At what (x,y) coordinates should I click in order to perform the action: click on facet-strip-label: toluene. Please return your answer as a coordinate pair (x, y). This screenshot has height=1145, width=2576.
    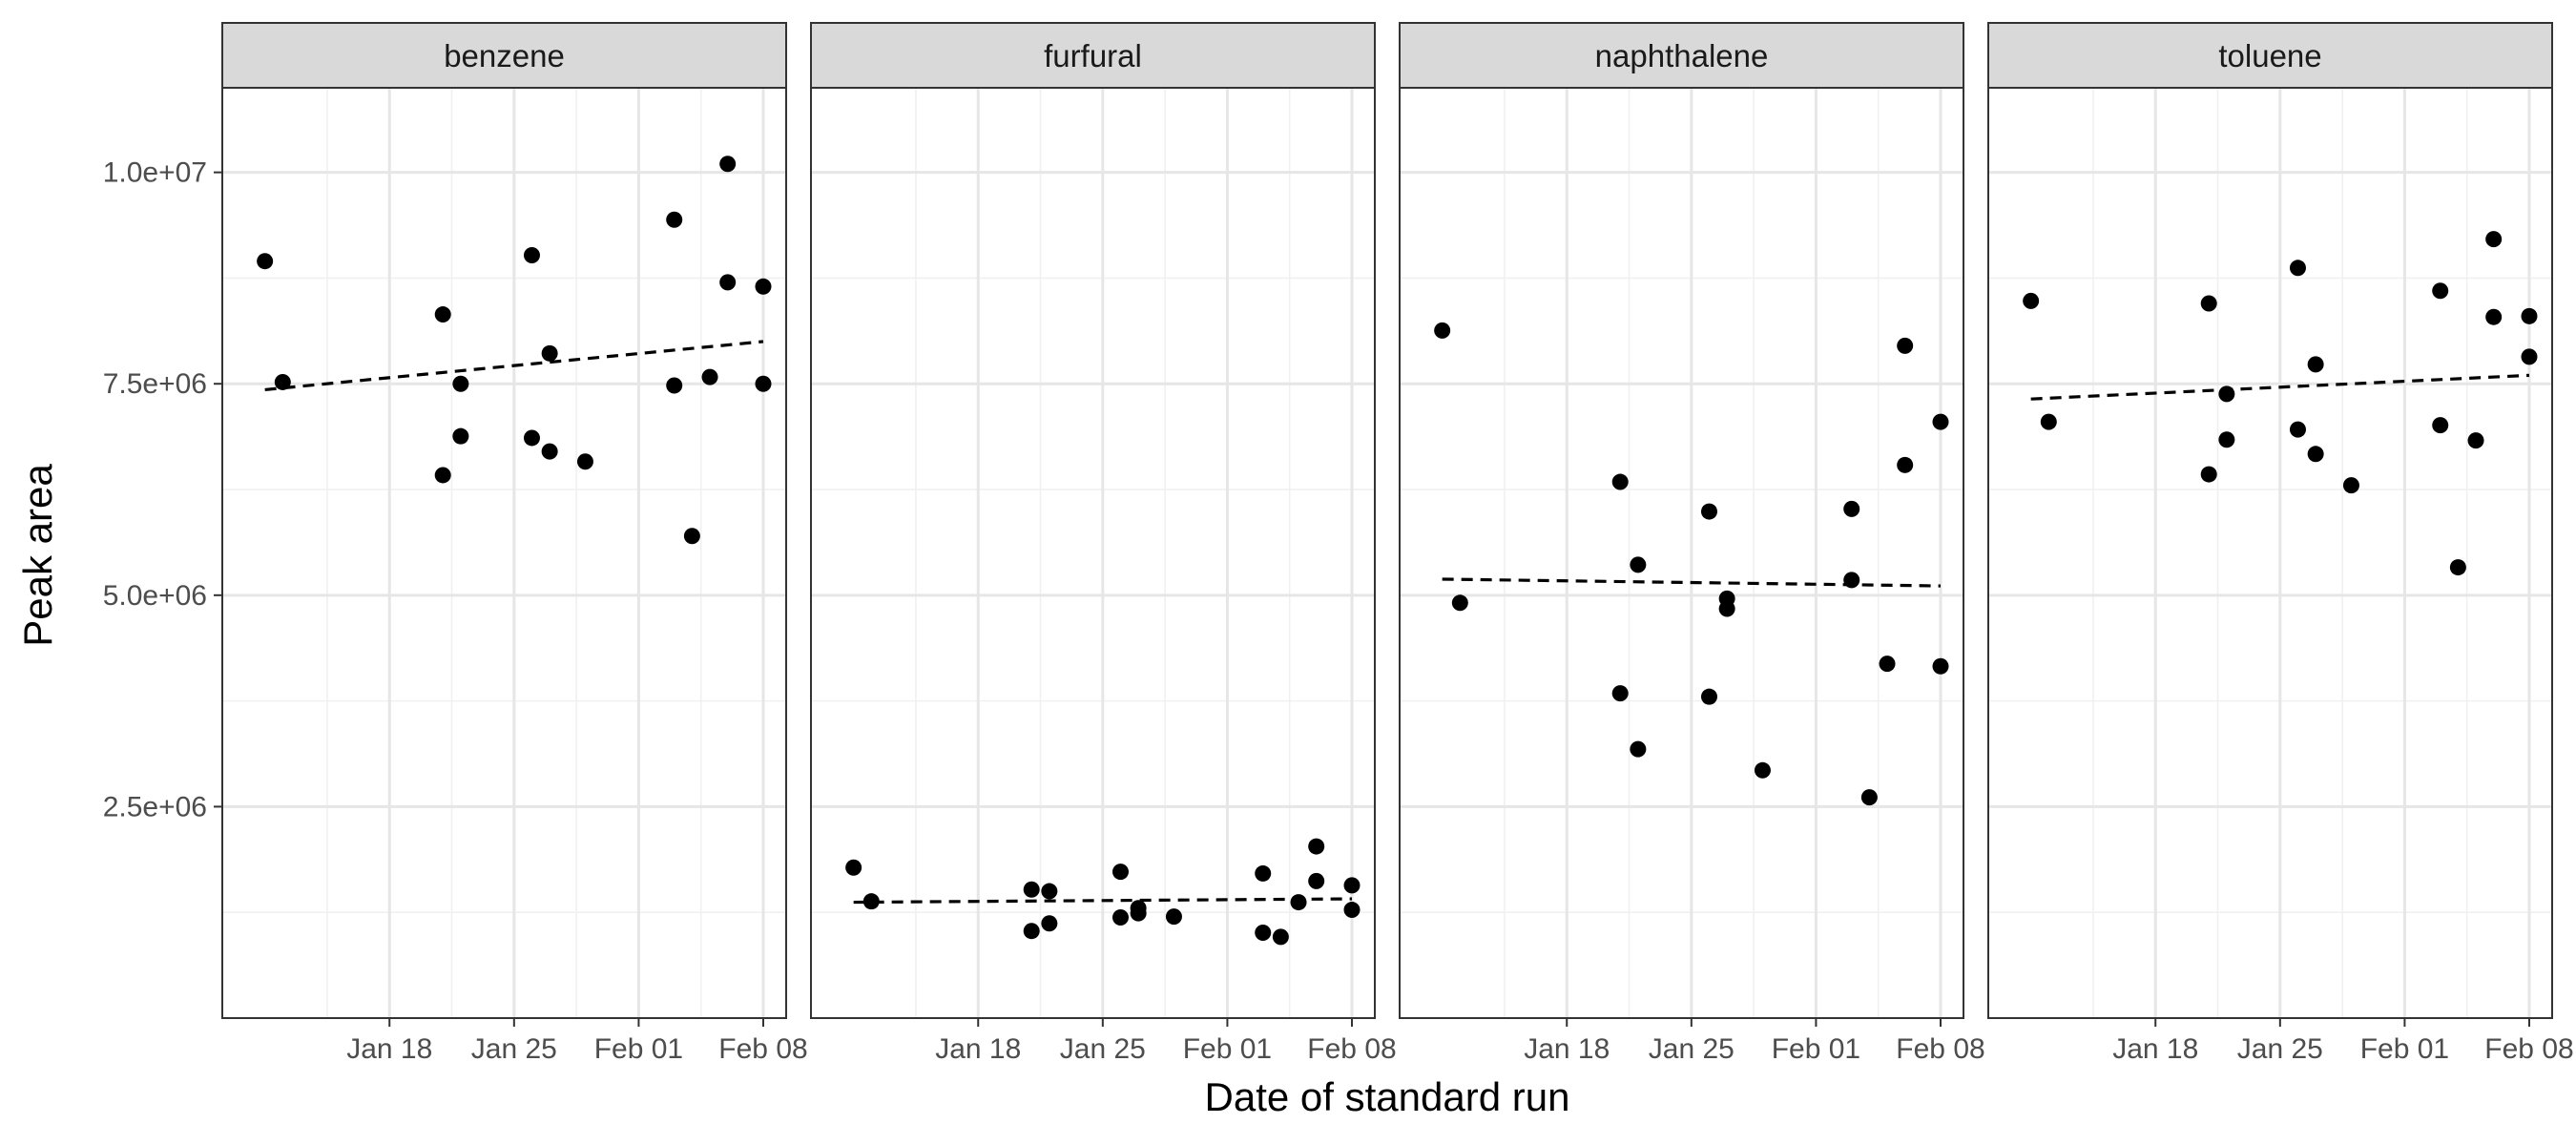
    Looking at the image, I should click on (2269, 55).